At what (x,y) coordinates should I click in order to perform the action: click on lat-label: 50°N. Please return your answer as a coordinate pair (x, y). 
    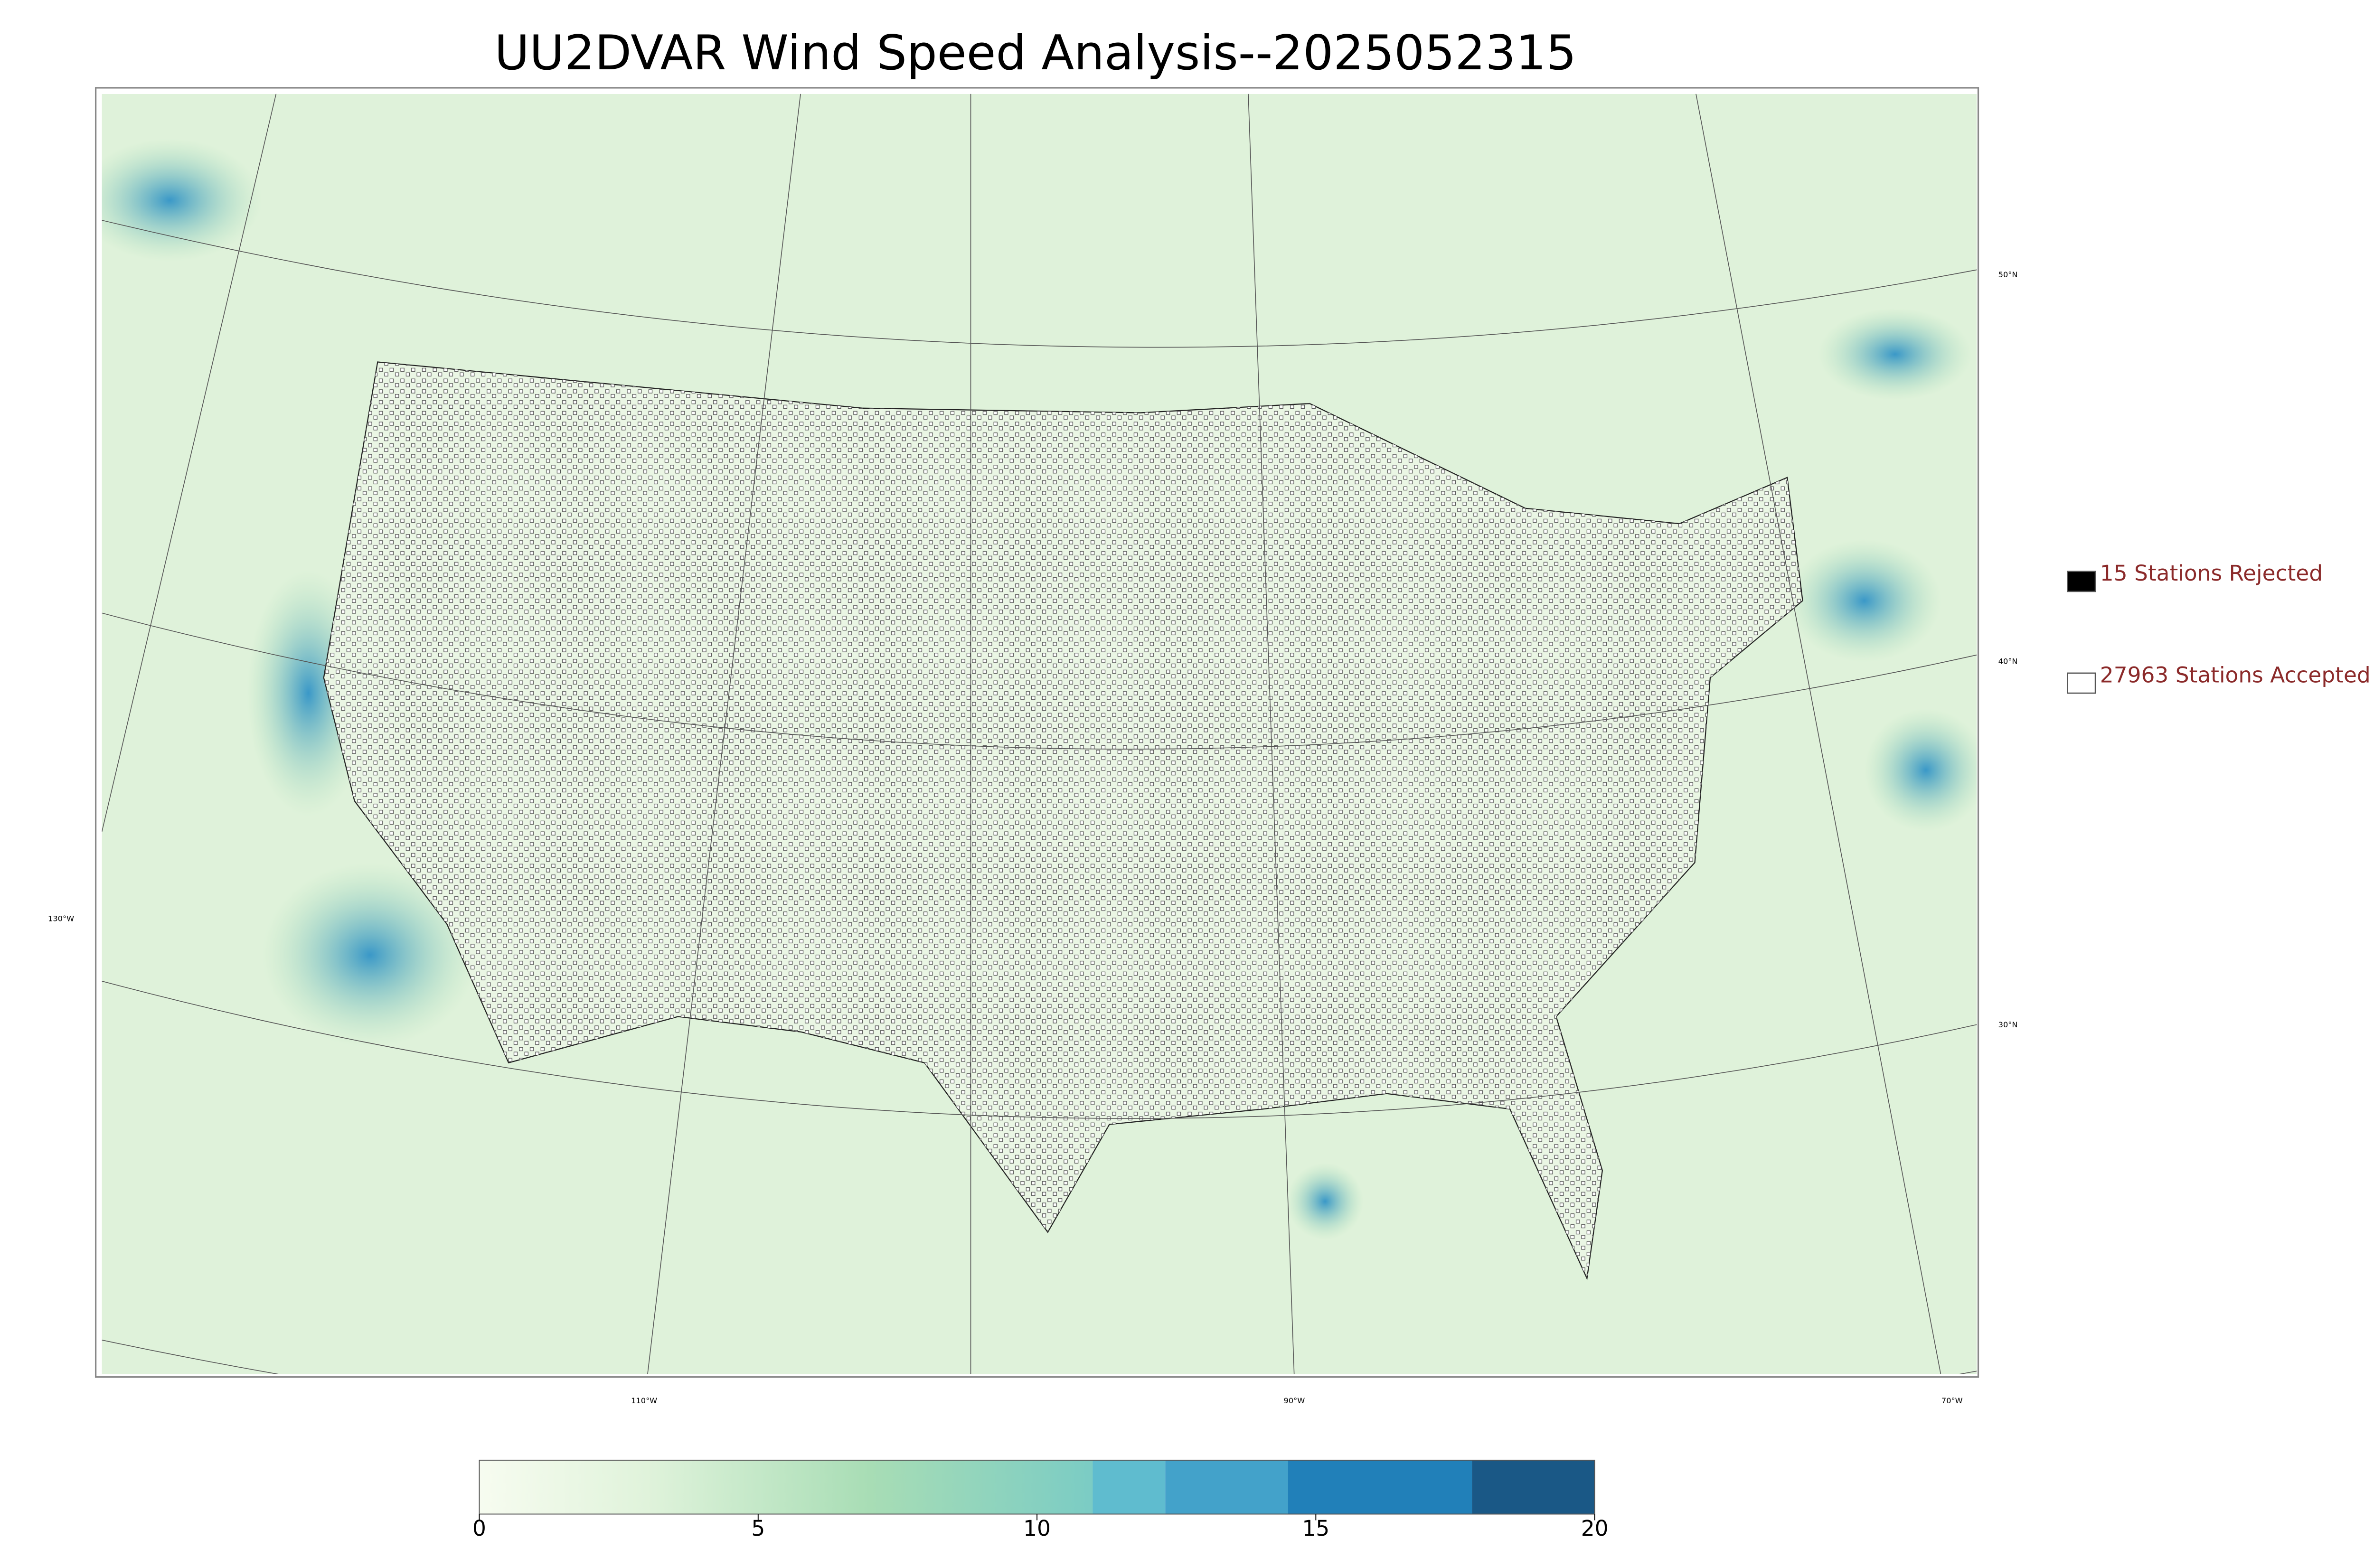
    Looking at the image, I should click on (2008, 274).